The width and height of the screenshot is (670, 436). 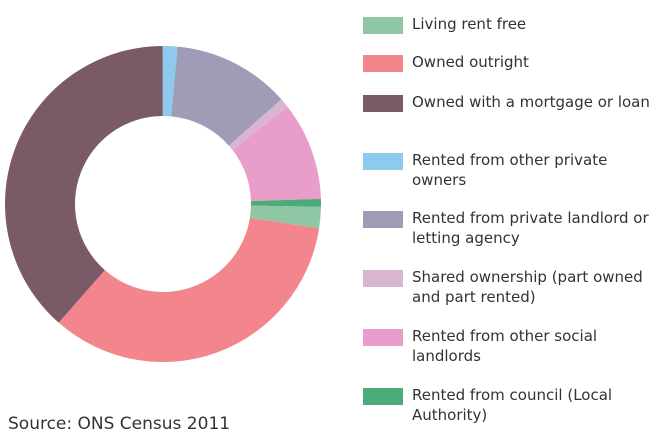 I want to click on legend-item: Living rent free, so click(x=513, y=24).